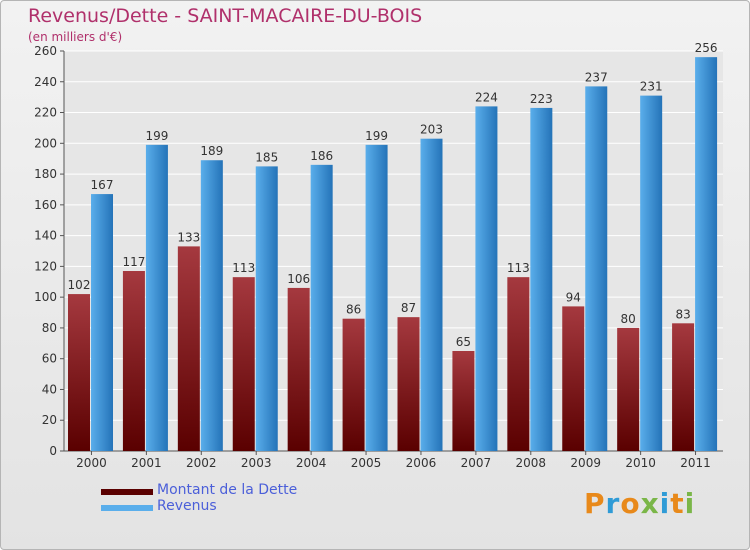 This screenshot has width=750, height=550. I want to click on x-tick-label: 2011, so click(695, 463).